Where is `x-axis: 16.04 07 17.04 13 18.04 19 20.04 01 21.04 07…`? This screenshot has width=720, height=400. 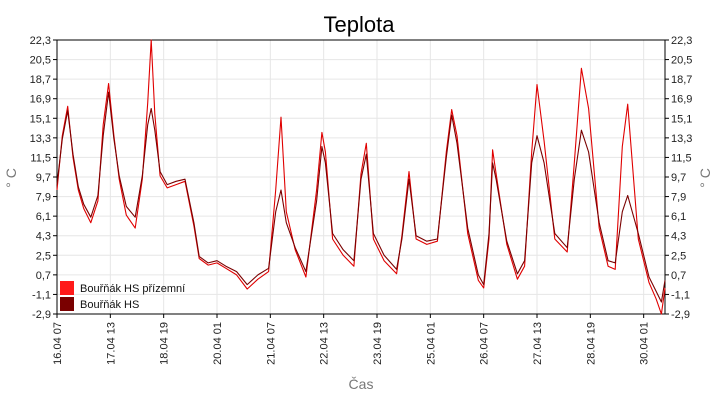
x-axis: 16.04 07 17.04 13 18.04 19 20.04 01 21.04 07… is located at coordinates (351, 339).